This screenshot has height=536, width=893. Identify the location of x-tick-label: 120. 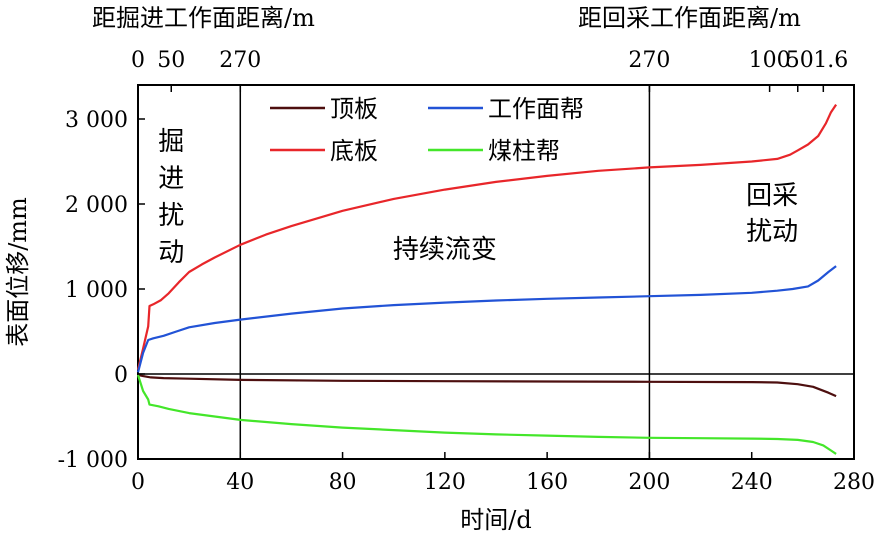
(445, 482).